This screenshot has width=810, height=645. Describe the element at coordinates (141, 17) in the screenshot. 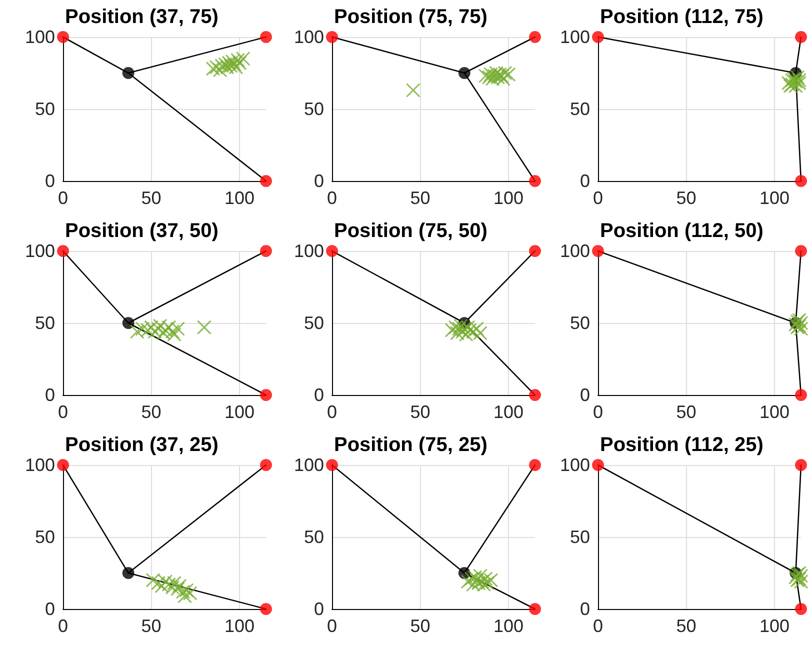

I see `chart-title: Position (37, 75)` at that location.